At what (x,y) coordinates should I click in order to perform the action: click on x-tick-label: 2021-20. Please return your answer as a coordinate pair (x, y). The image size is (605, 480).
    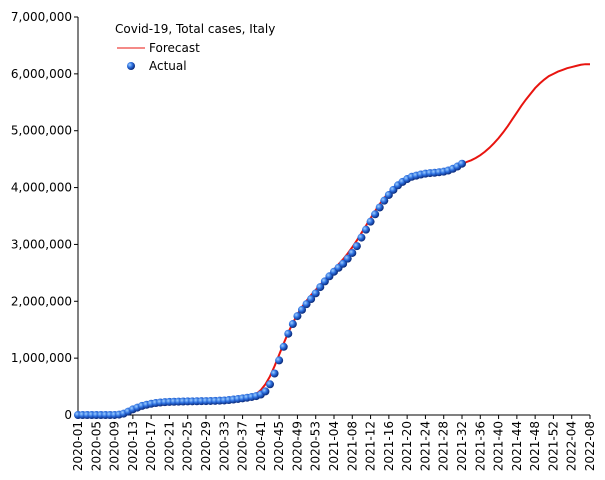
    Looking at the image, I should click on (407, 446).